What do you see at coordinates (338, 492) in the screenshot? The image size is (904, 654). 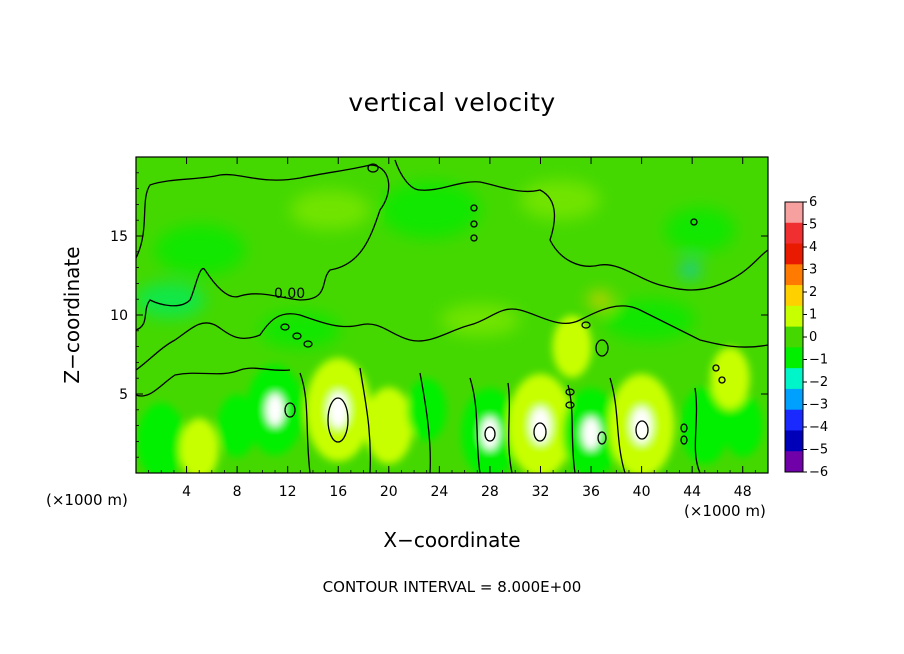 I see `x-tick-label: 16` at bounding box center [338, 492].